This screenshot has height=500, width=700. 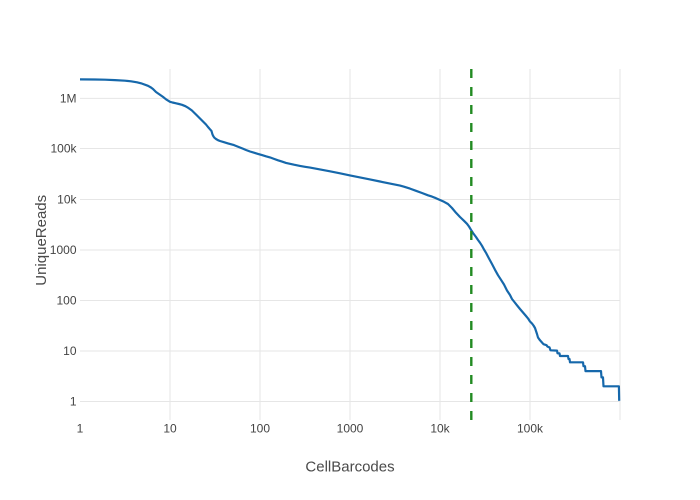 I want to click on svg-text: UniqueReads, so click(x=41, y=240).